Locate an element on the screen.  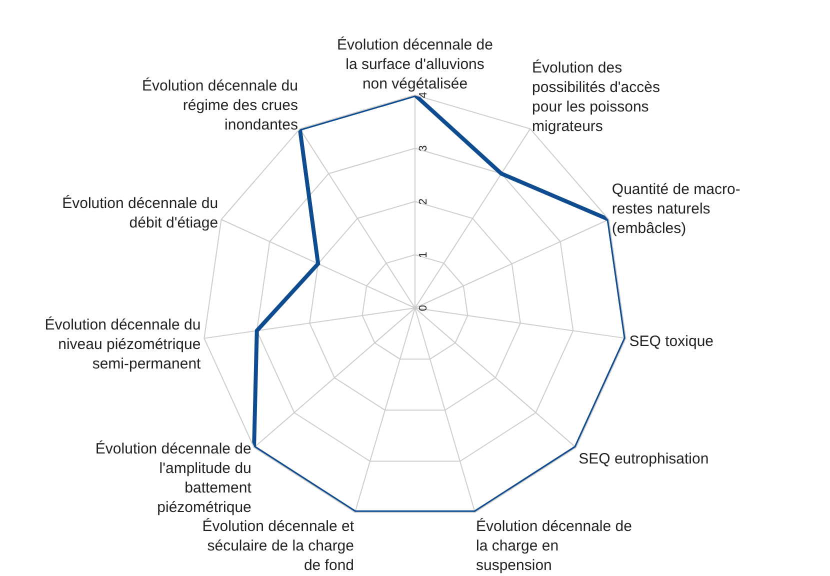
spoke-label: SEQ eutrophisation is located at coordinates (643, 459).